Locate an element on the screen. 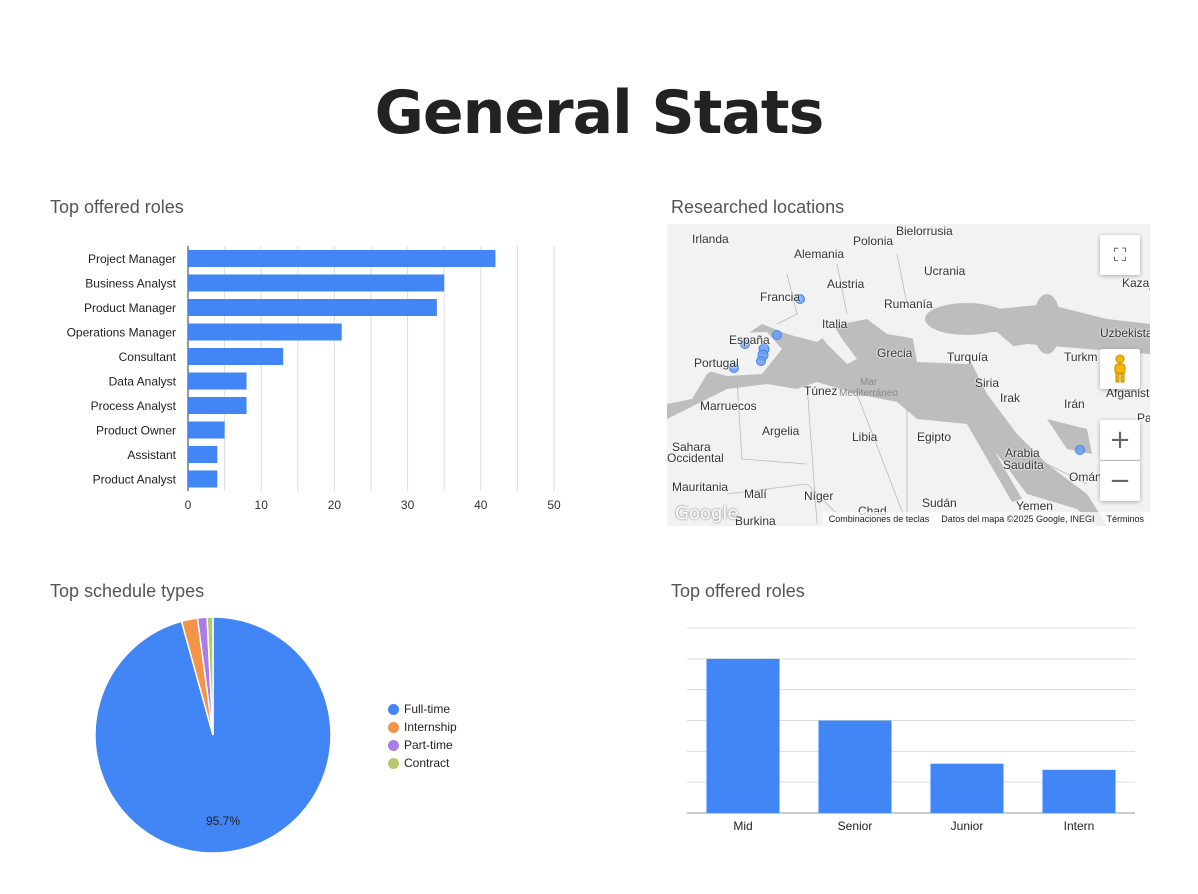 This screenshot has width=1198, height=894. map-label: Mauritania is located at coordinates (700, 487).